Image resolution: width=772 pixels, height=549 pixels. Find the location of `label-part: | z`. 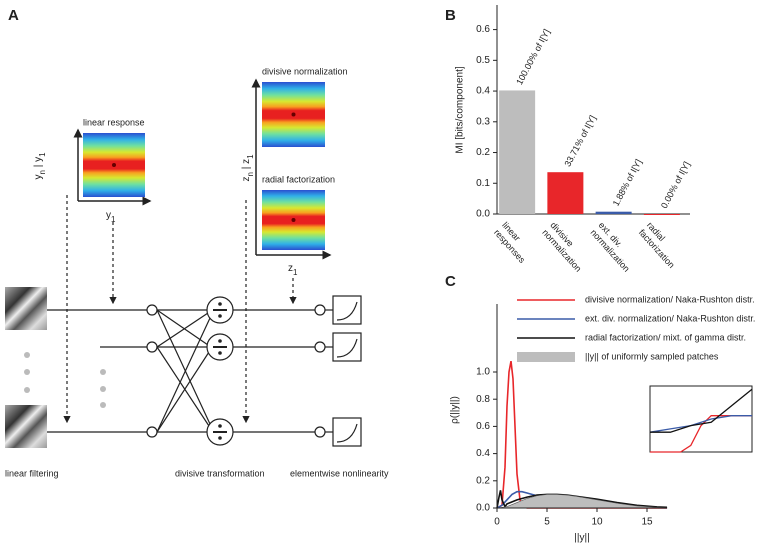

label-part: | z is located at coordinates (246, 165).